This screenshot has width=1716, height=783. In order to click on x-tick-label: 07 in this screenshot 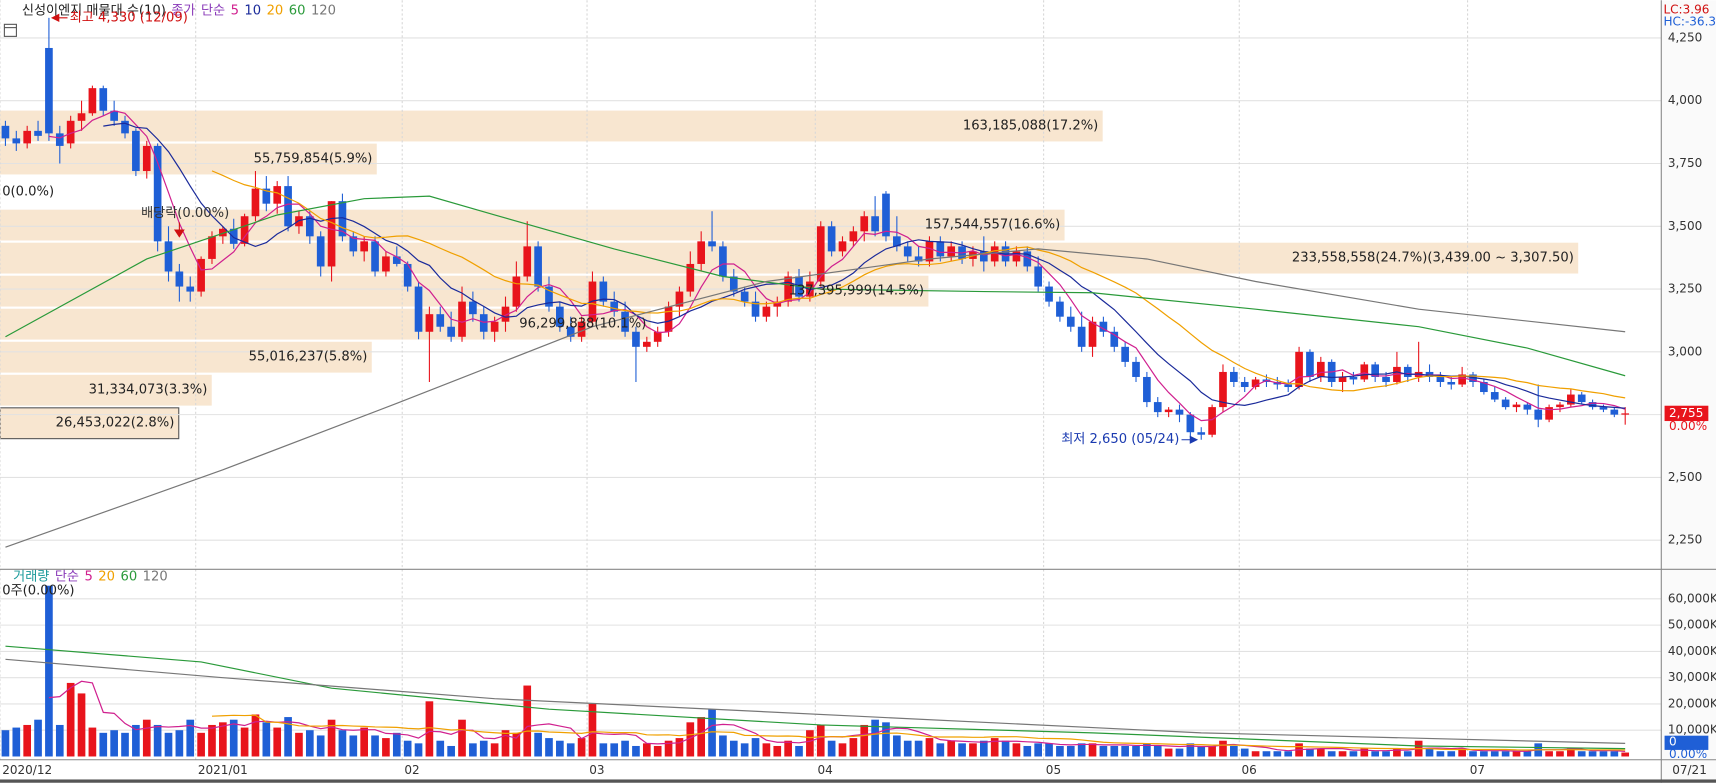, I will do `click(1477, 770)`.